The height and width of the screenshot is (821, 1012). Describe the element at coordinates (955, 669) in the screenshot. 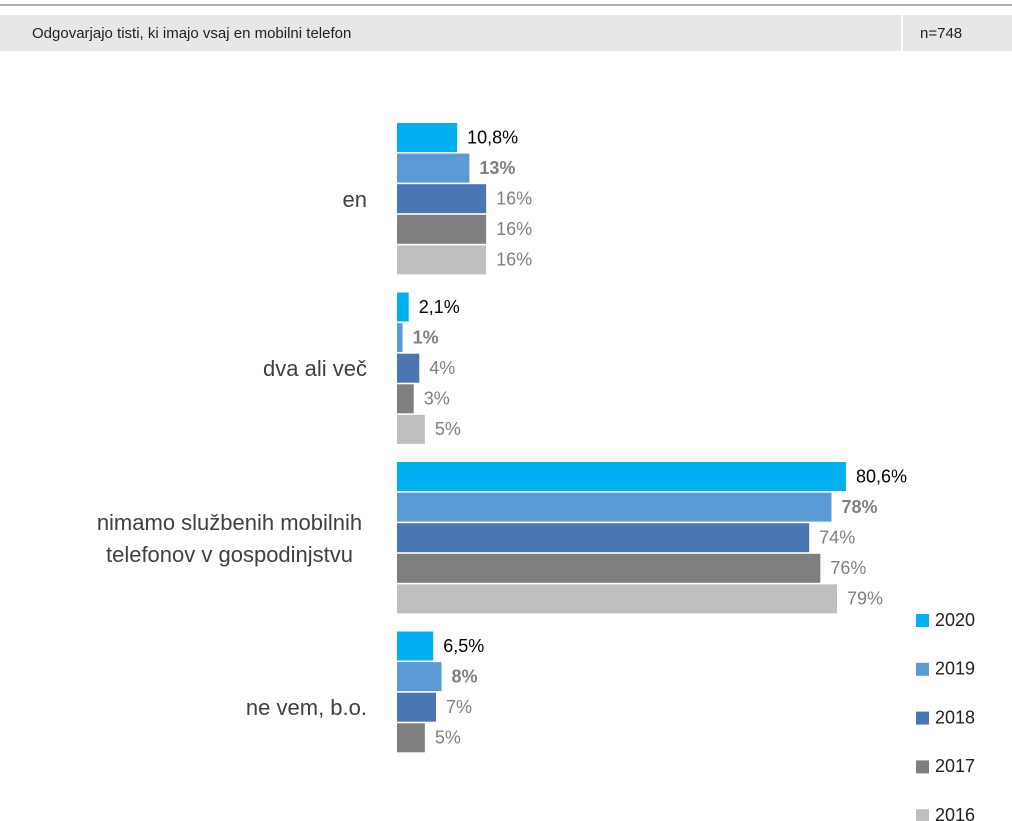

I see `legend-label: 2019` at that location.